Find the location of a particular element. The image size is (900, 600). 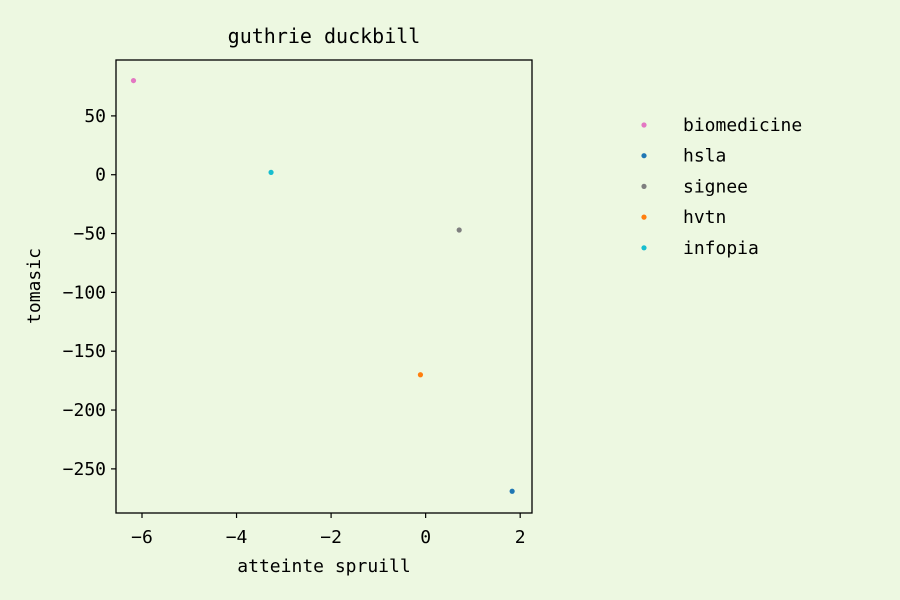

x-axis-label: atteinte spruill is located at coordinates (323, 566).